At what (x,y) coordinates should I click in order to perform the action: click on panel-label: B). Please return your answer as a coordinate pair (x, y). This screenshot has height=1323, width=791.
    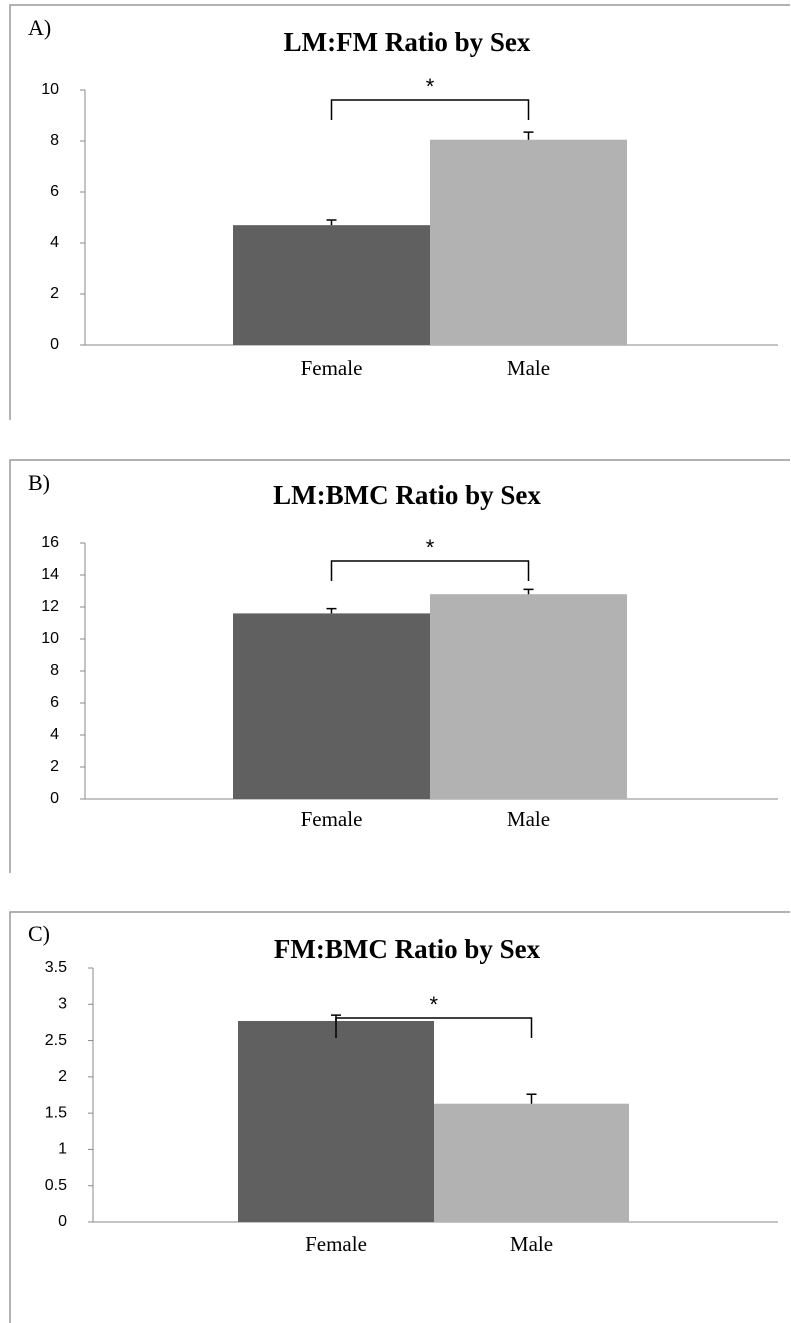
    Looking at the image, I should click on (39, 482).